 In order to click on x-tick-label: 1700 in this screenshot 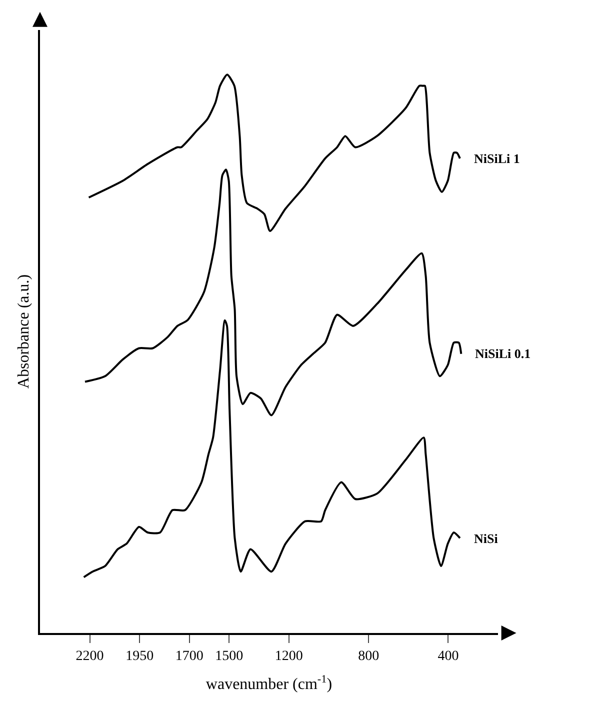, I will do `click(189, 656)`.